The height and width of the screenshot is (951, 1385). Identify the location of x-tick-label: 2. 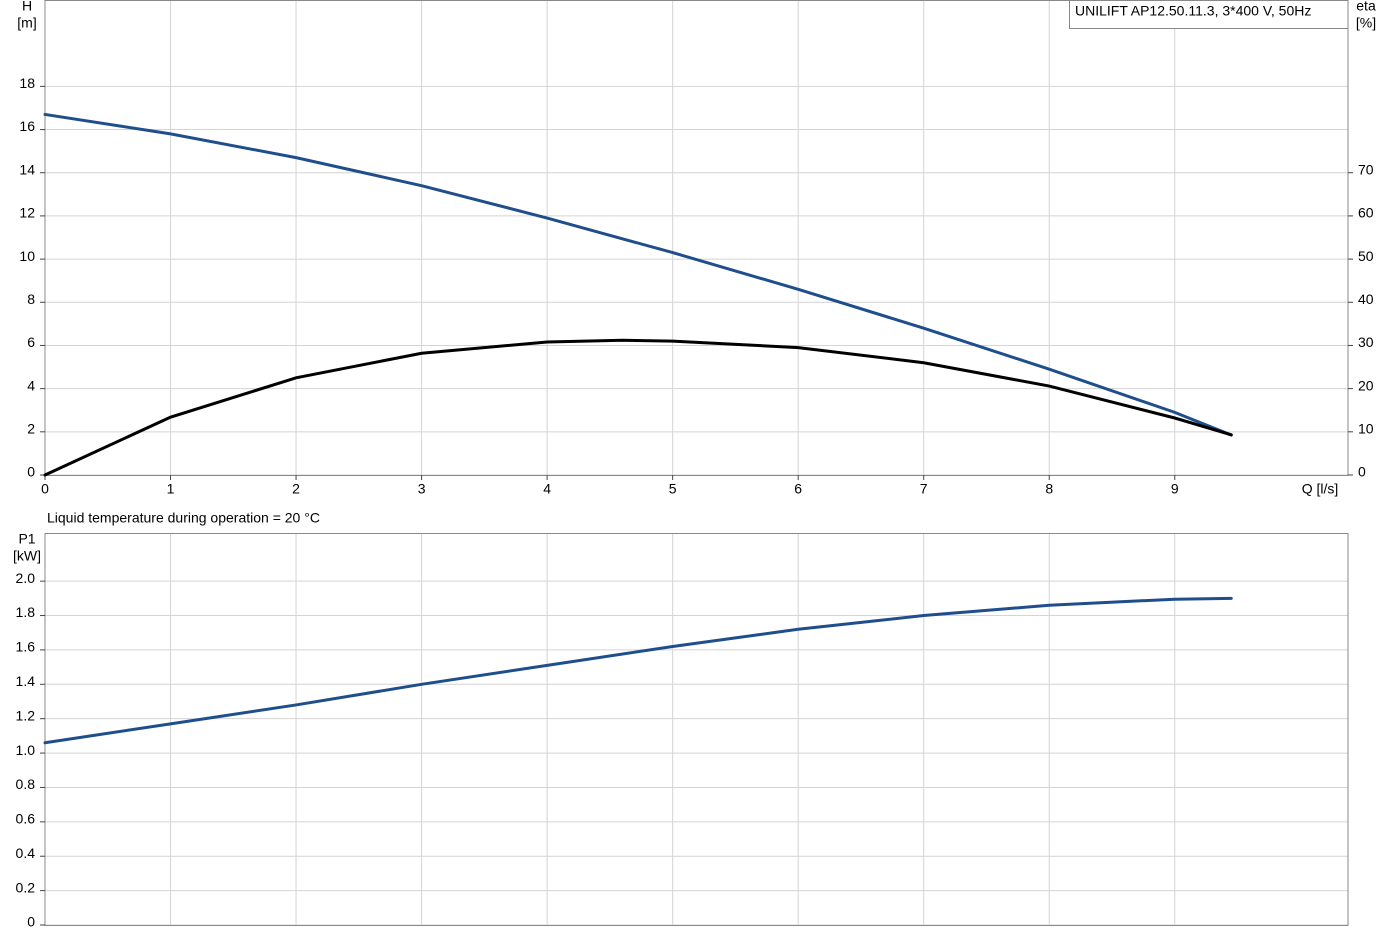
(296, 489).